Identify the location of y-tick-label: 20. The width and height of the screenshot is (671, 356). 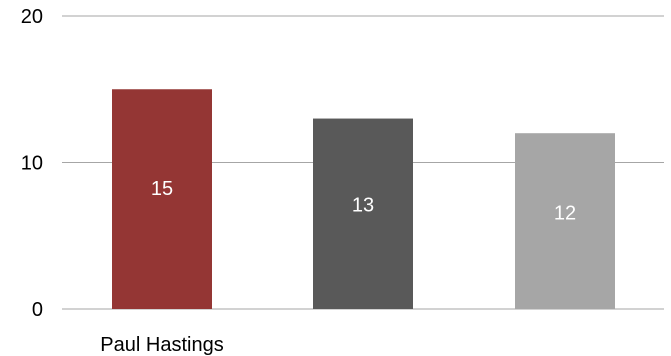
(32, 17).